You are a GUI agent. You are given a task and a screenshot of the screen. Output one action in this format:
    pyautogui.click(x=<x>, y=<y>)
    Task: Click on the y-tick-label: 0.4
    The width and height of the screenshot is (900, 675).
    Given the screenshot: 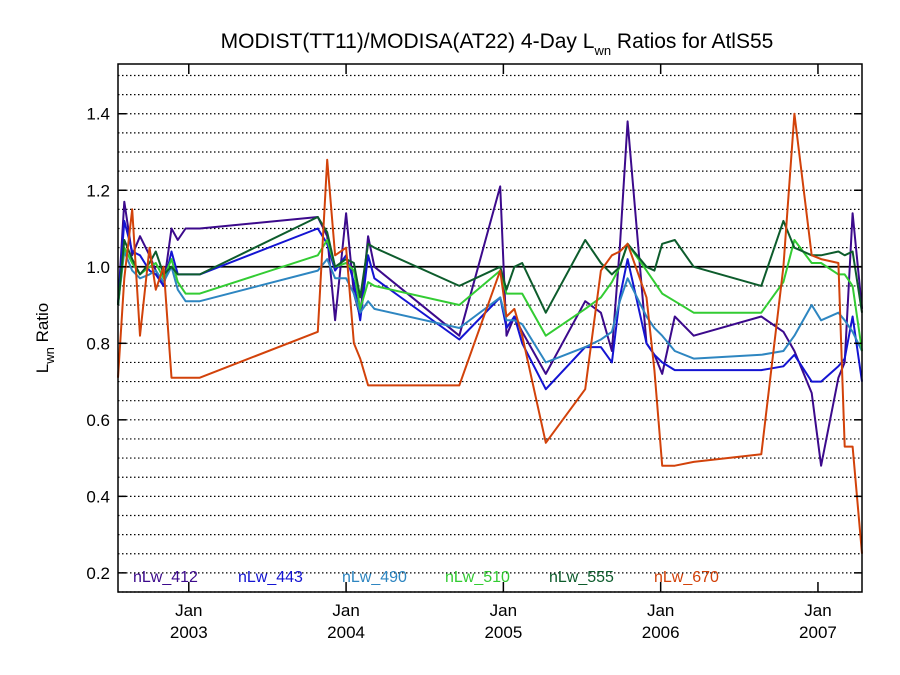 What is the action you would take?
    pyautogui.click(x=98, y=496)
    